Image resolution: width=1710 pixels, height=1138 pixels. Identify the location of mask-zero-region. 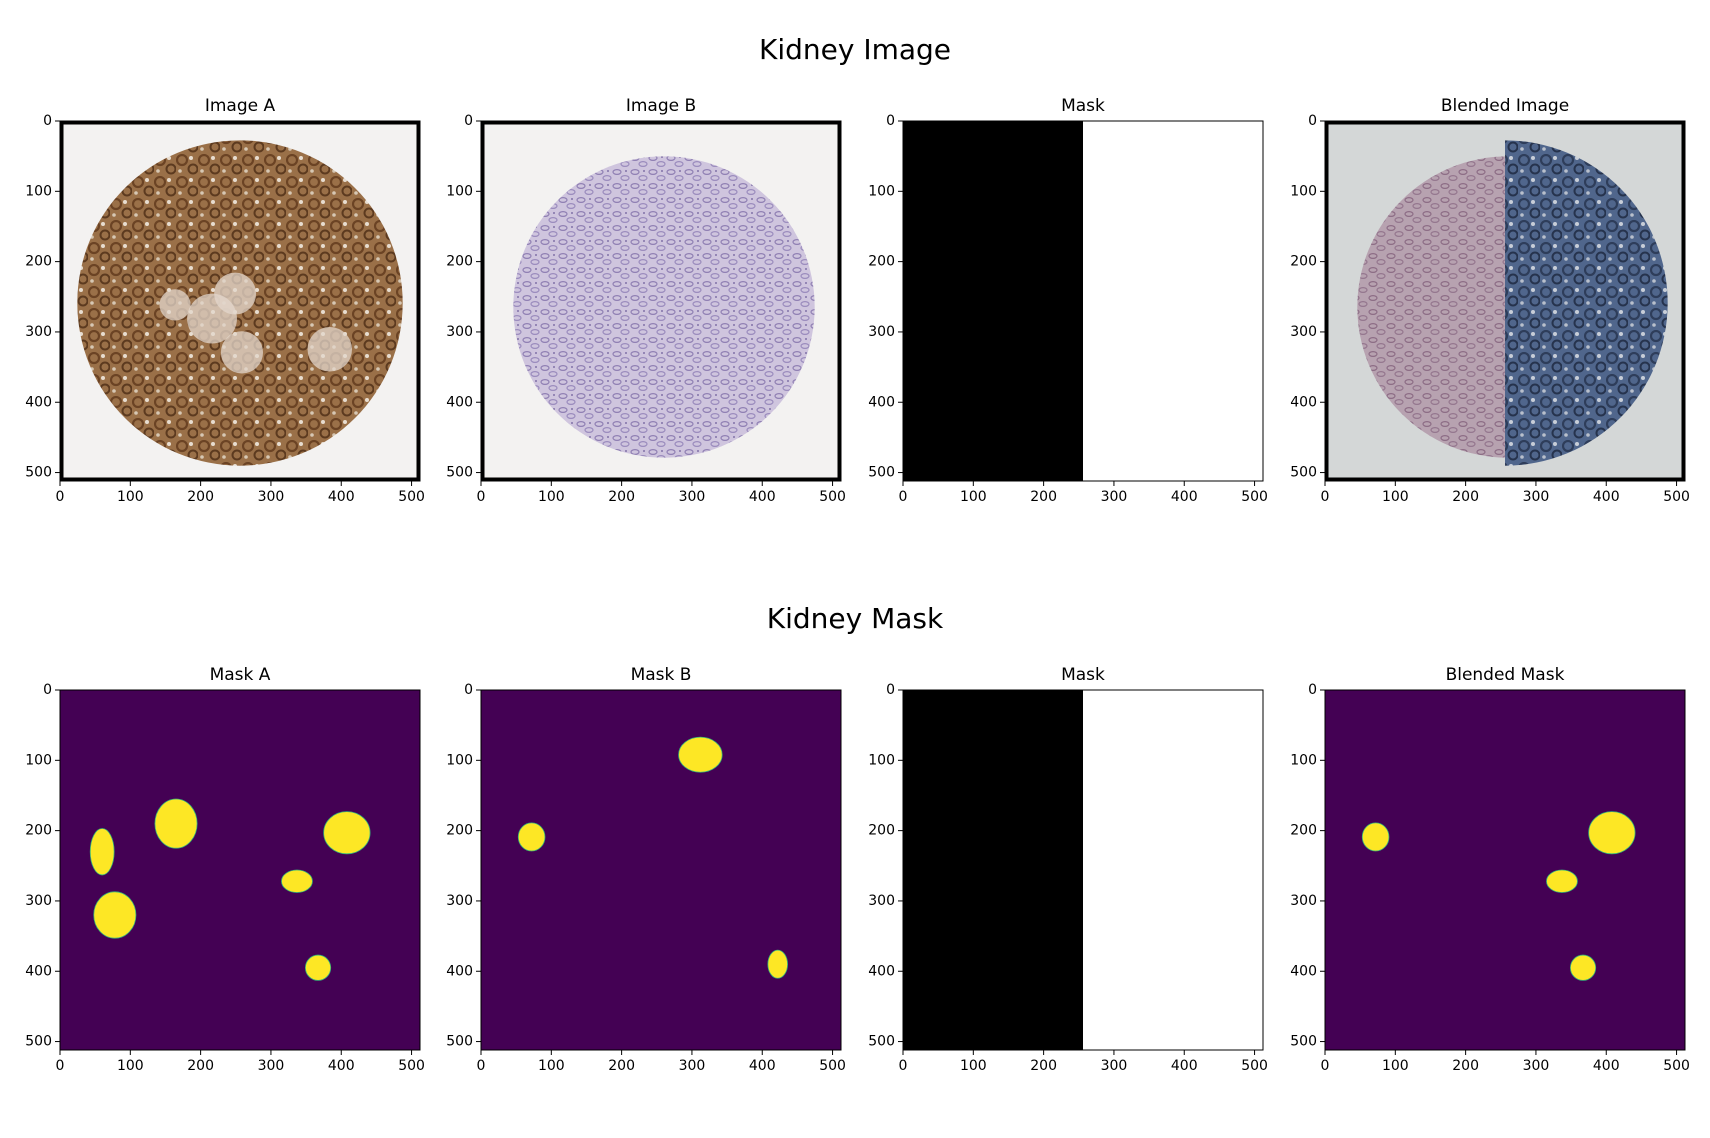
(993, 301).